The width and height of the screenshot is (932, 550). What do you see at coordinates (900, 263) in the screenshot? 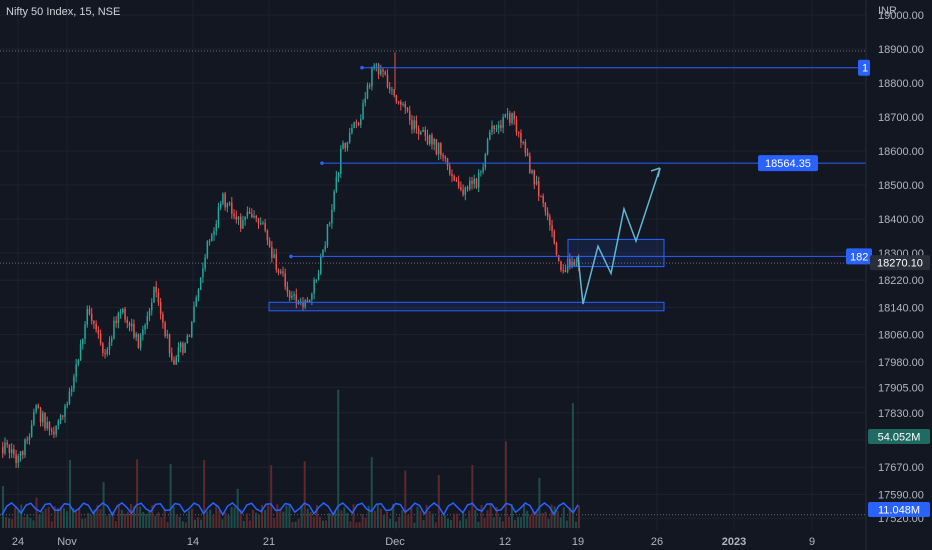
I see `last-price-tag` at bounding box center [900, 263].